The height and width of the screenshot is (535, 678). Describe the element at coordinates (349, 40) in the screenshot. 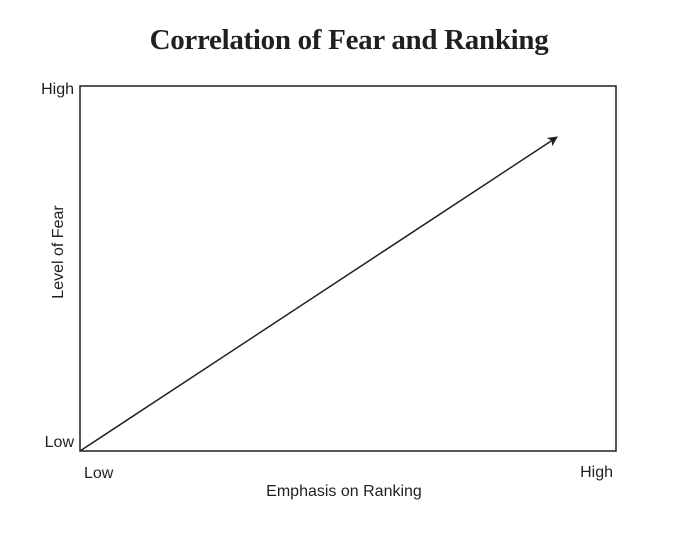

I see `chart-title: Correlation of Fear and Ranking` at that location.